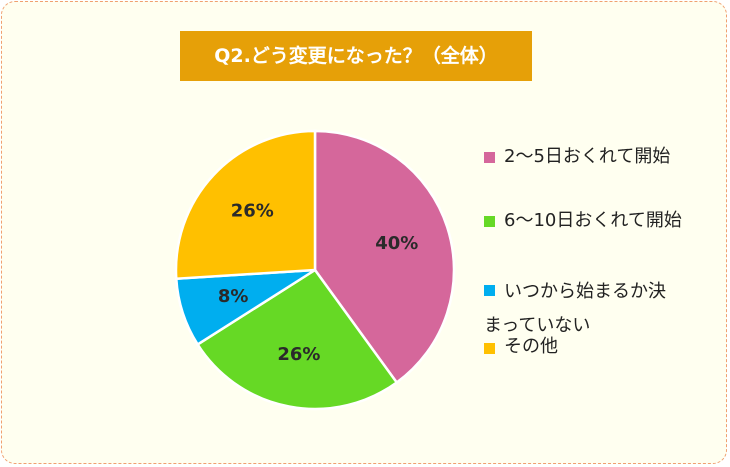 The height and width of the screenshot is (467, 730). I want to click on legend-label-3-line-1: いつから始まるか決, so click(585, 291).